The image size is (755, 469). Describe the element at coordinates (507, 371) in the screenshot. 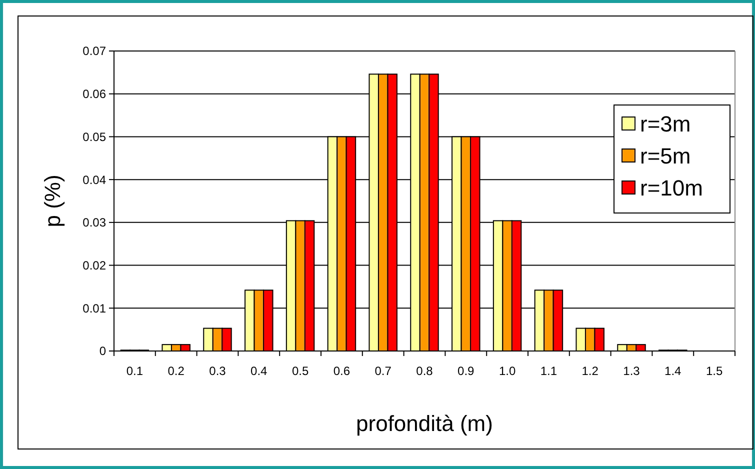

I see `x-tick-label: 1.0` at that location.